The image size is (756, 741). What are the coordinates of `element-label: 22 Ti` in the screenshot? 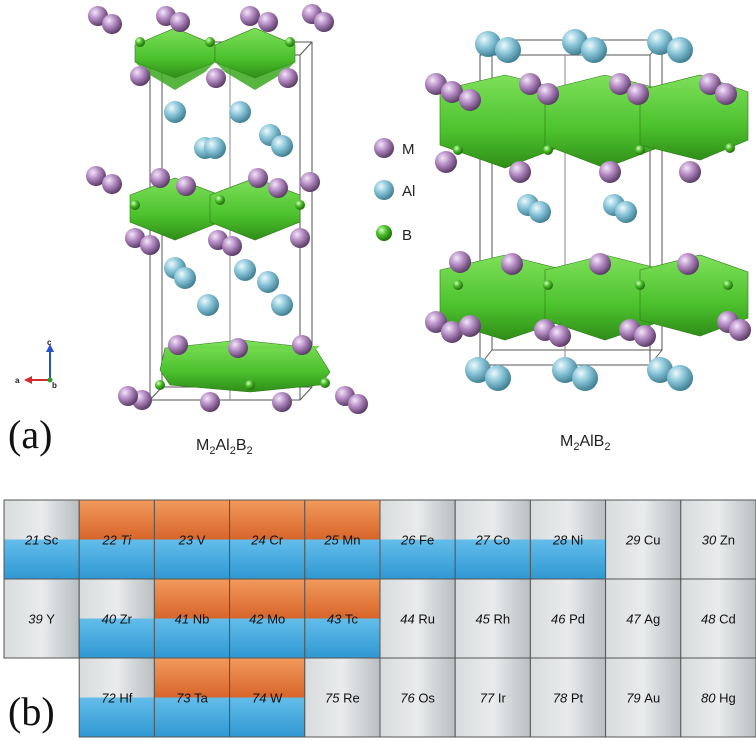 It's located at (116, 540).